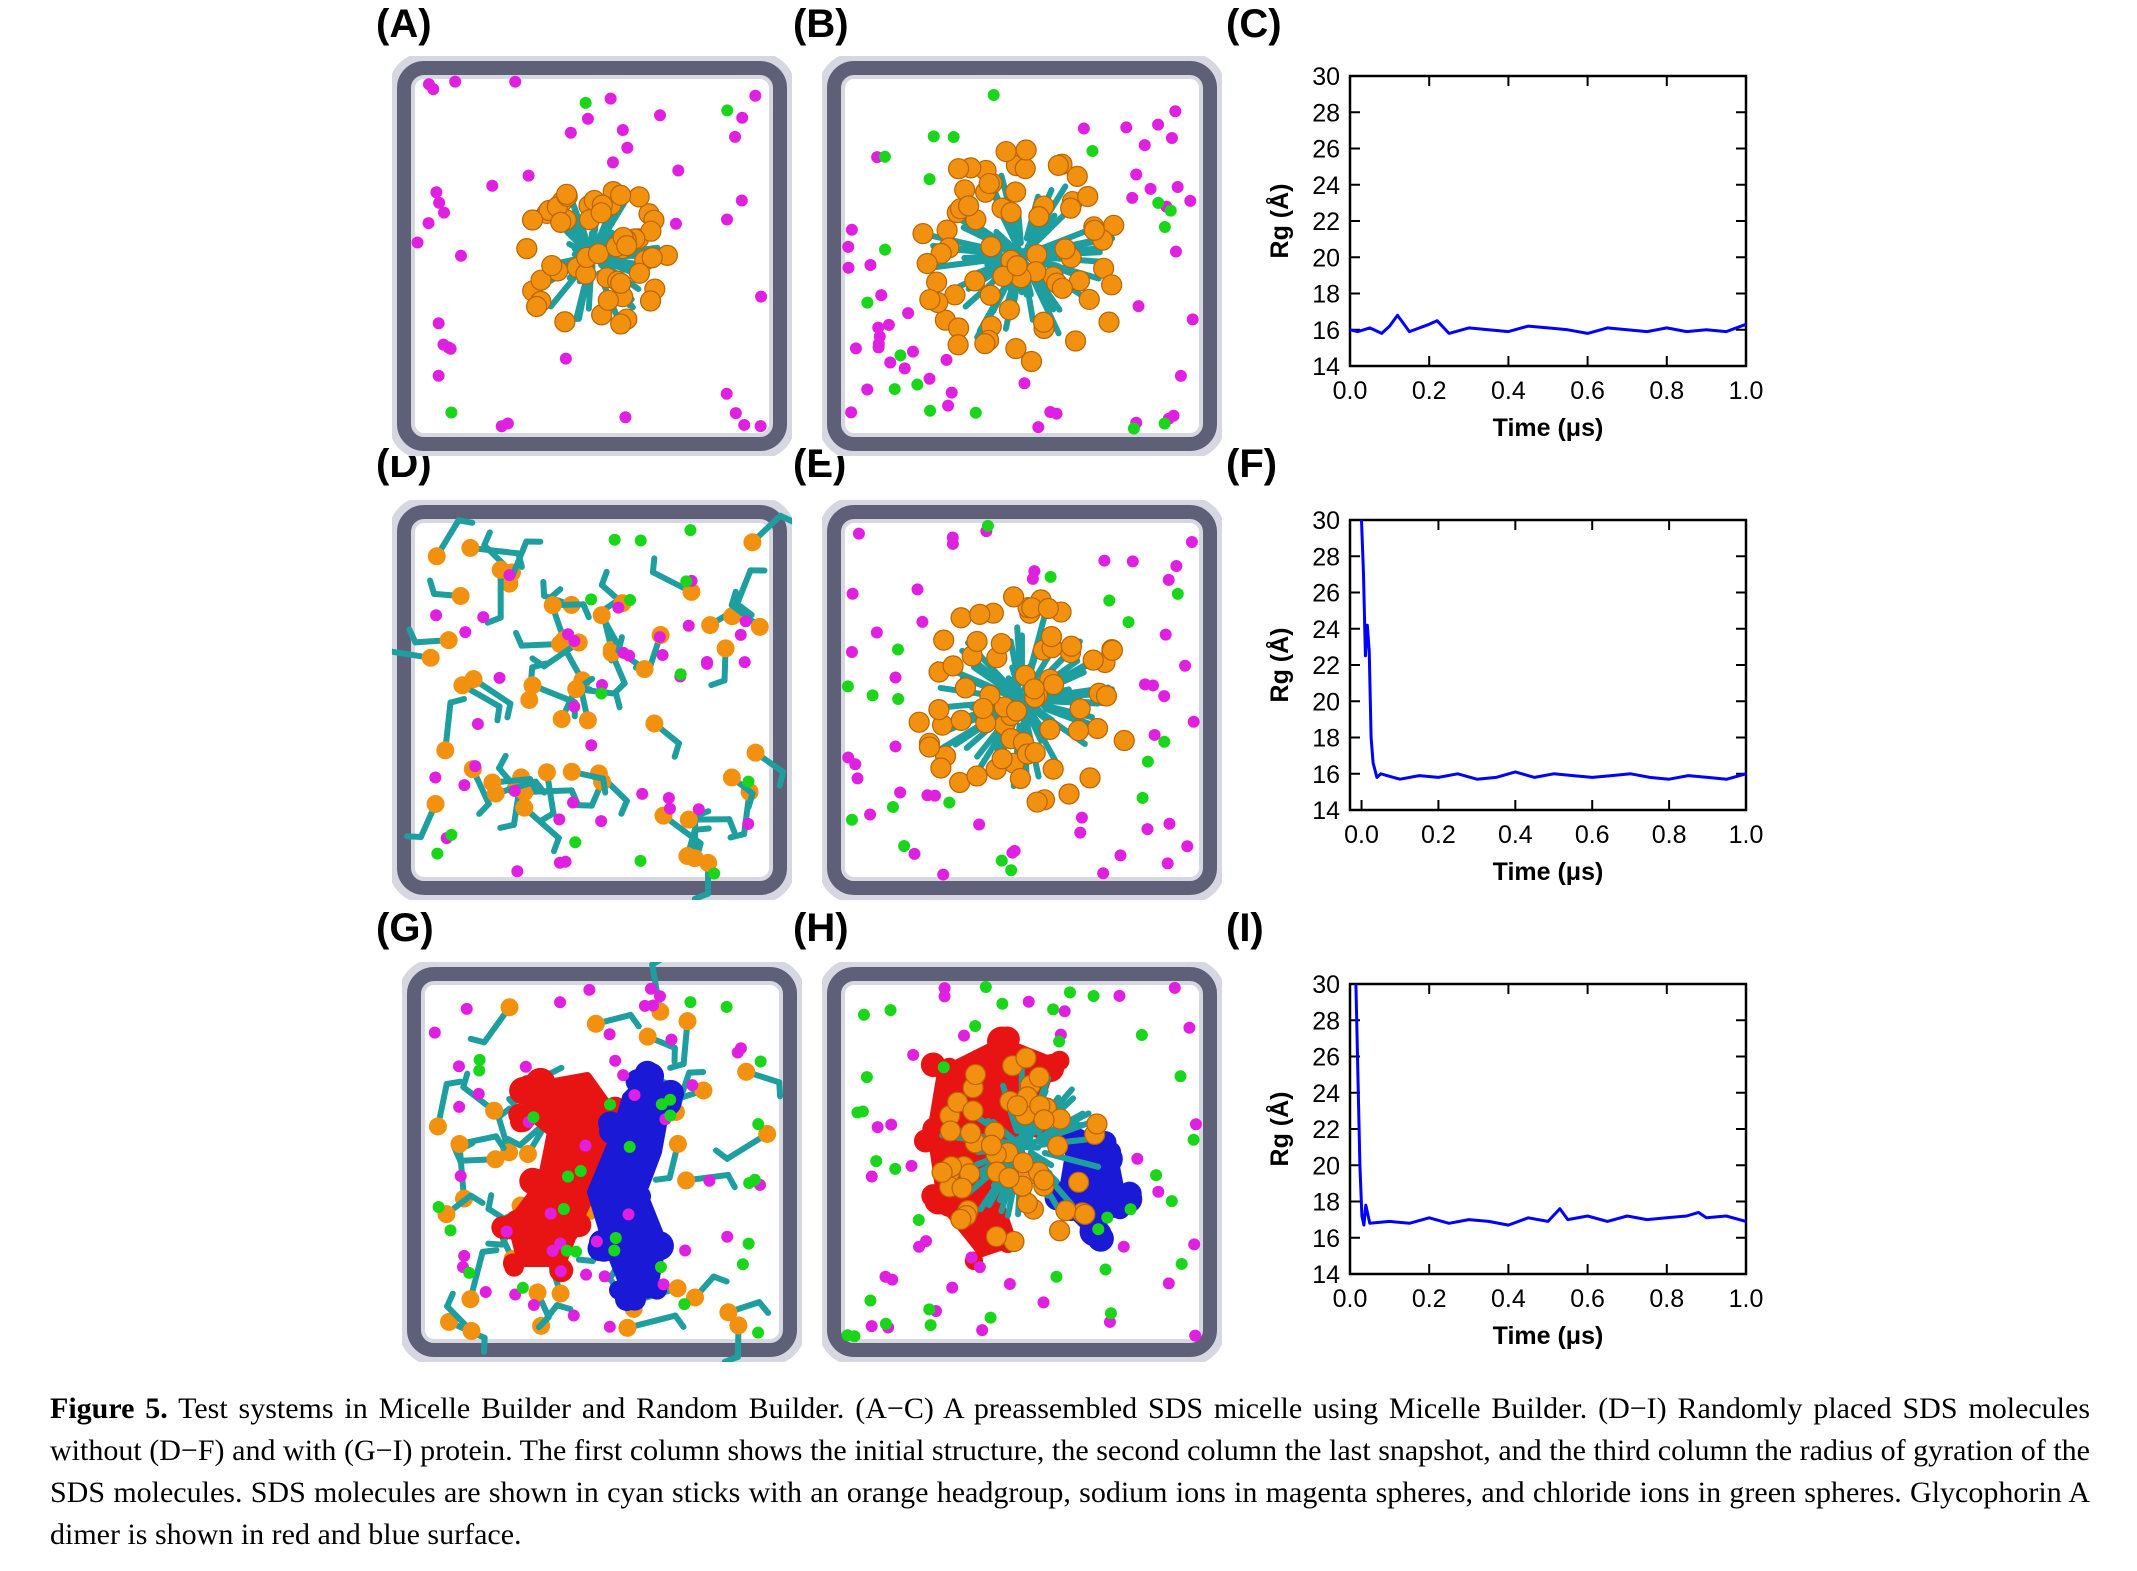 The height and width of the screenshot is (1571, 2137). What do you see at coordinates (1746, 1299) in the screenshot?
I see `x-tick-label: 1.0` at bounding box center [1746, 1299].